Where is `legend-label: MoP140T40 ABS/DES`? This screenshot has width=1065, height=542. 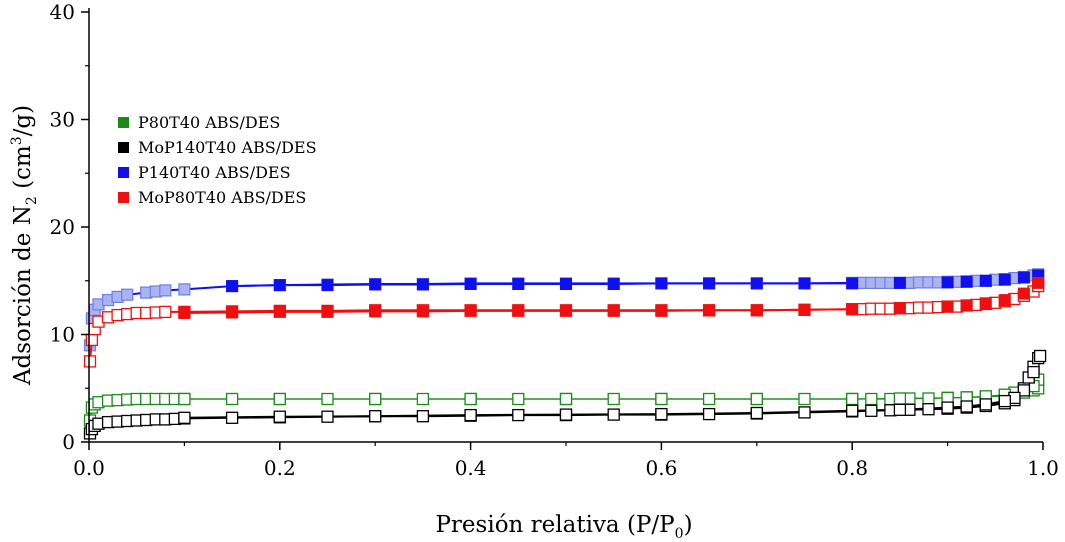
legend-label: MoP140T40 ABS/DES is located at coordinates (227, 147).